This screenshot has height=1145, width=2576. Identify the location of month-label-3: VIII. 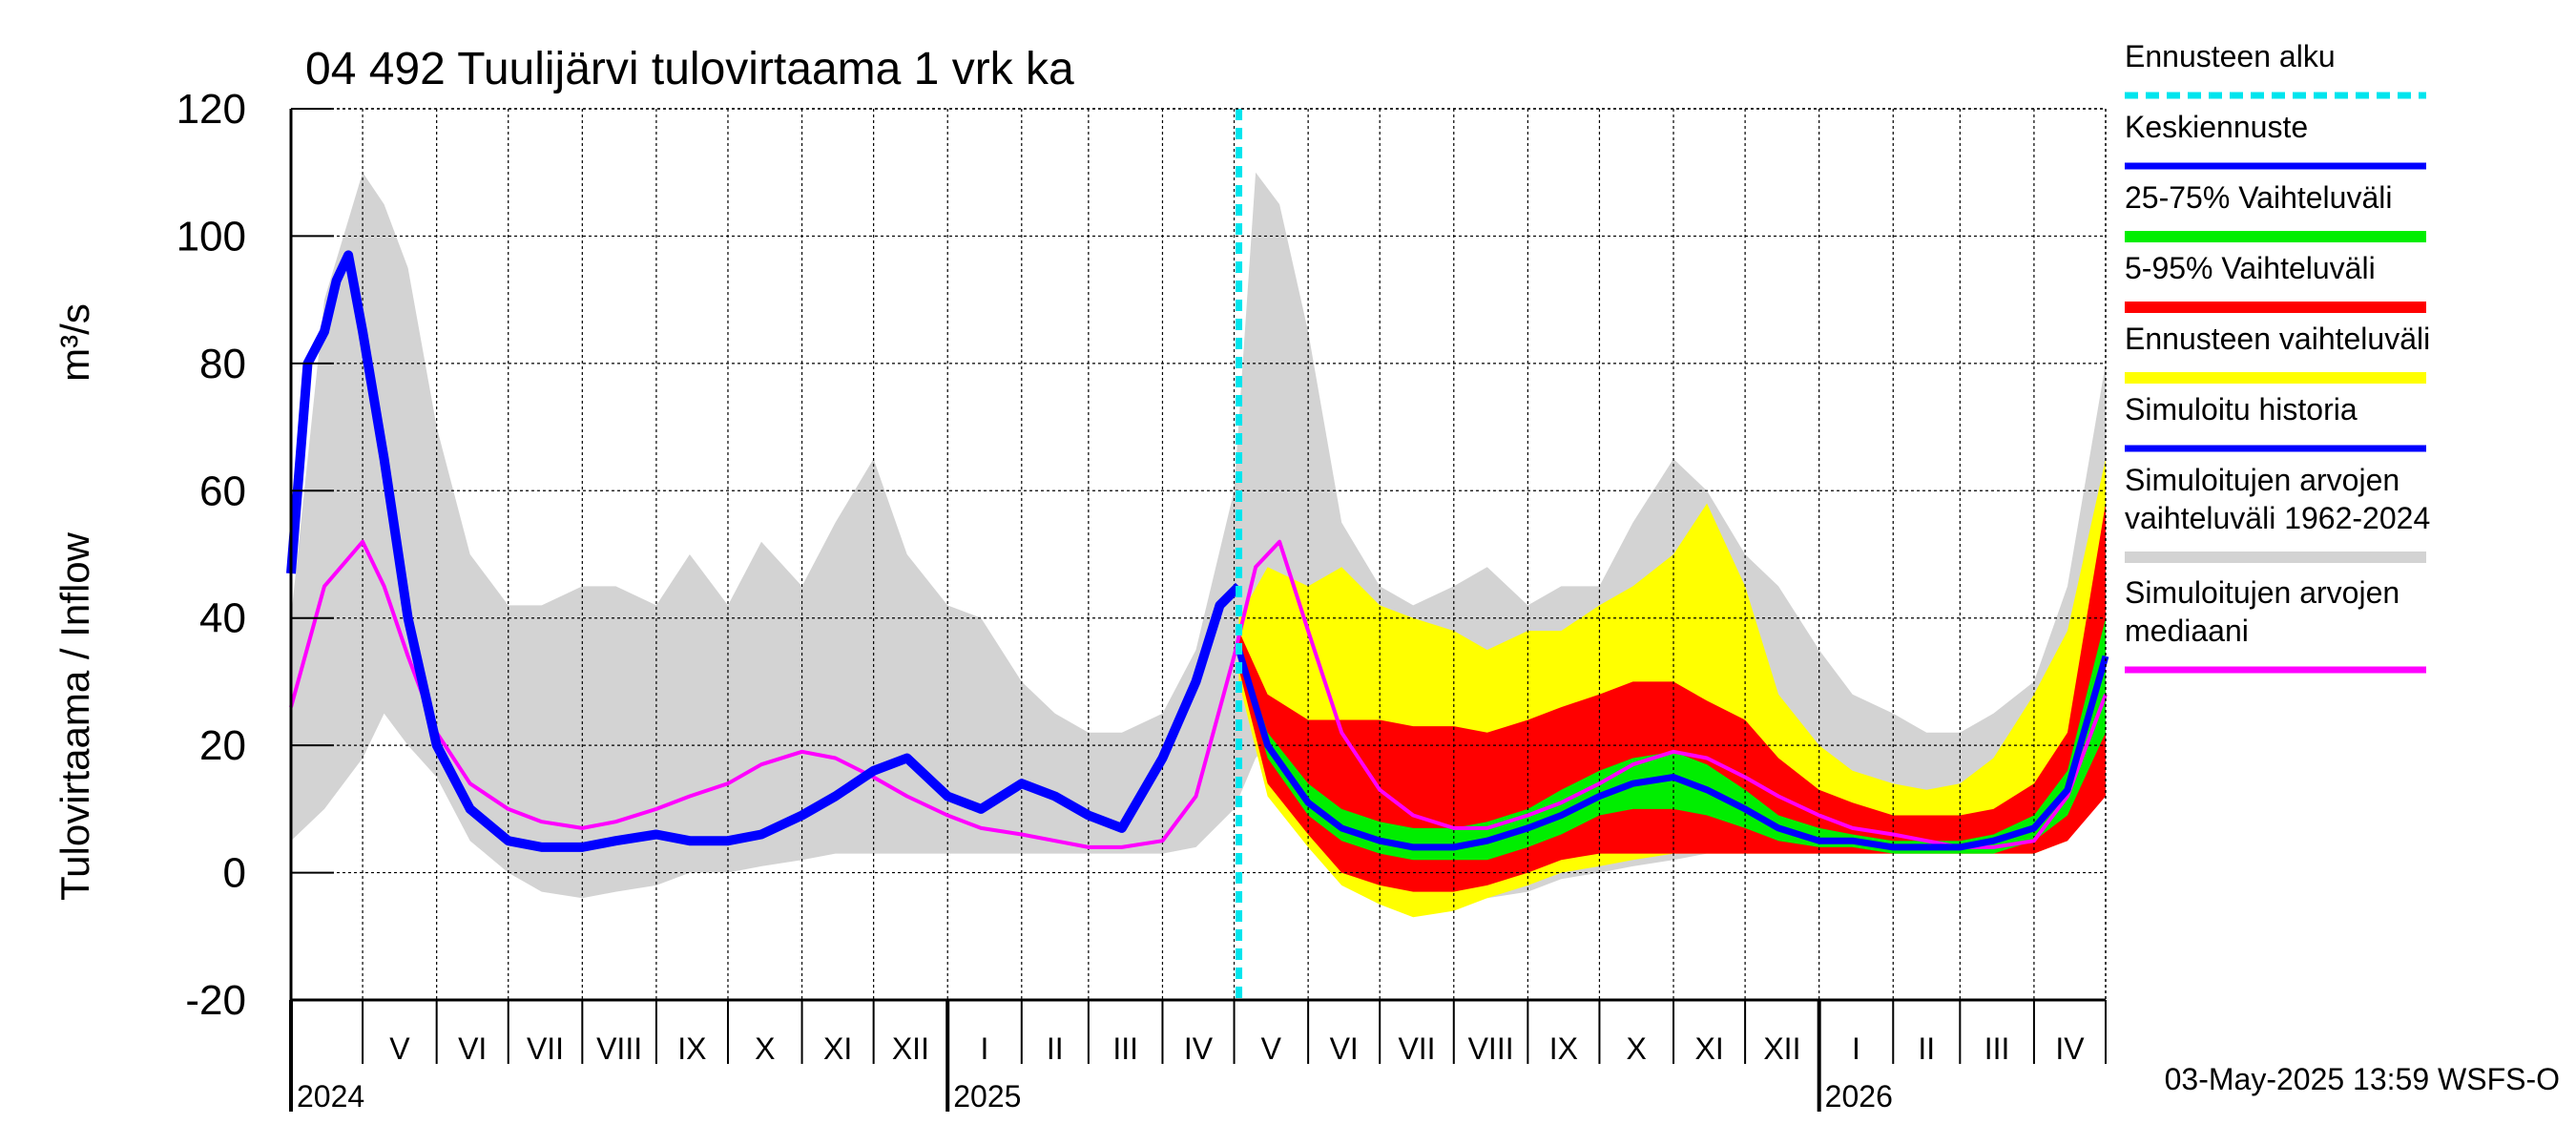
(619, 1048).